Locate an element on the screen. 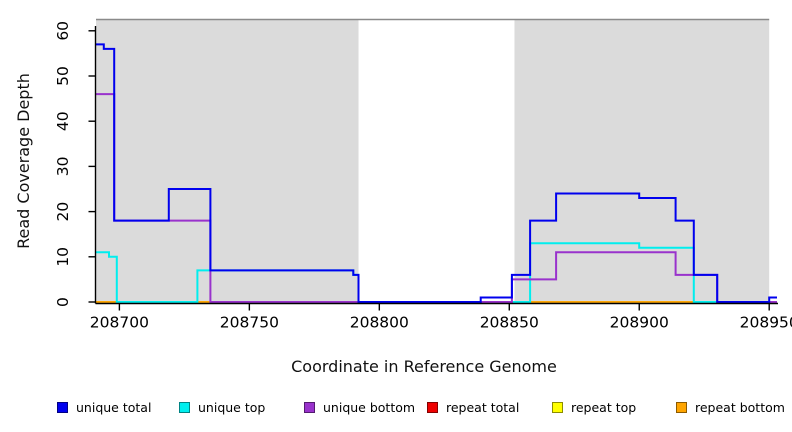 This screenshot has width=792, height=432. y-tick-label: 10 is located at coordinates (63, 257).